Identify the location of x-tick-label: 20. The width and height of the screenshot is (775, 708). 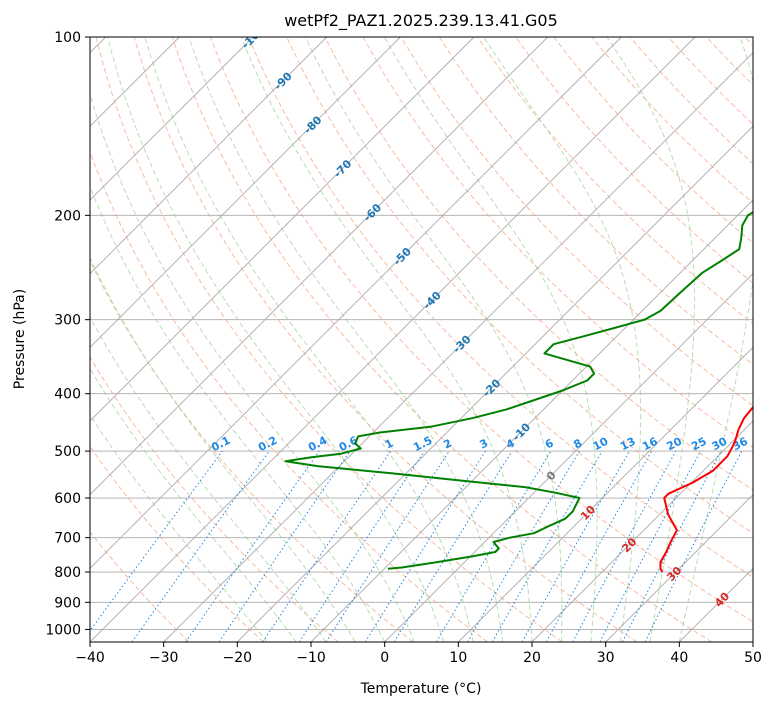
(532, 658).